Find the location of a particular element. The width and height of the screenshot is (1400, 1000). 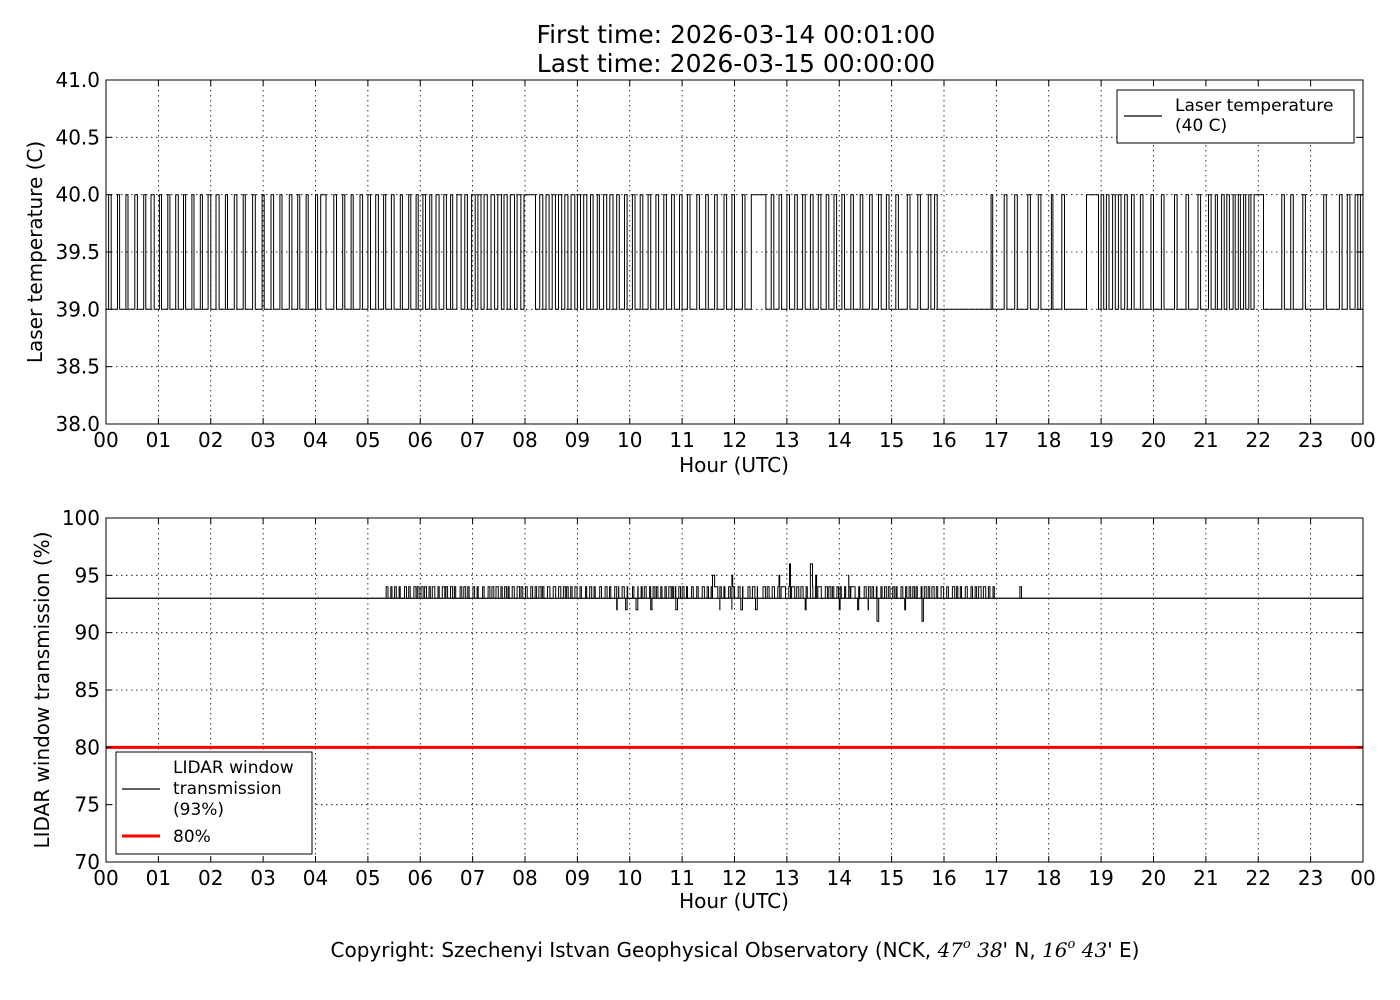

copyright-lat-suffix: ' N, is located at coordinates (1023, 950).